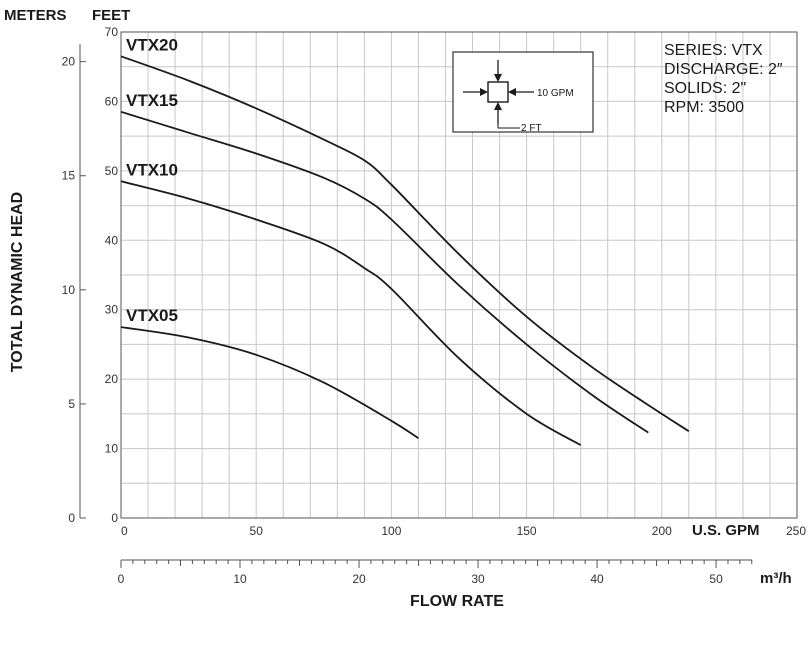 The width and height of the screenshot is (812, 662). I want to click on scale-legend-gpm: 10 GPM, so click(555, 93).